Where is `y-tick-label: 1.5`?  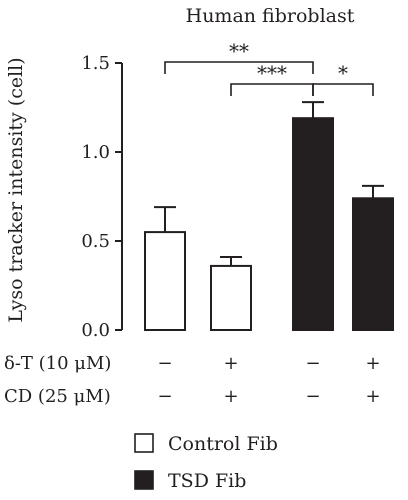
y-tick-label: 1.5 is located at coordinates (95, 63).